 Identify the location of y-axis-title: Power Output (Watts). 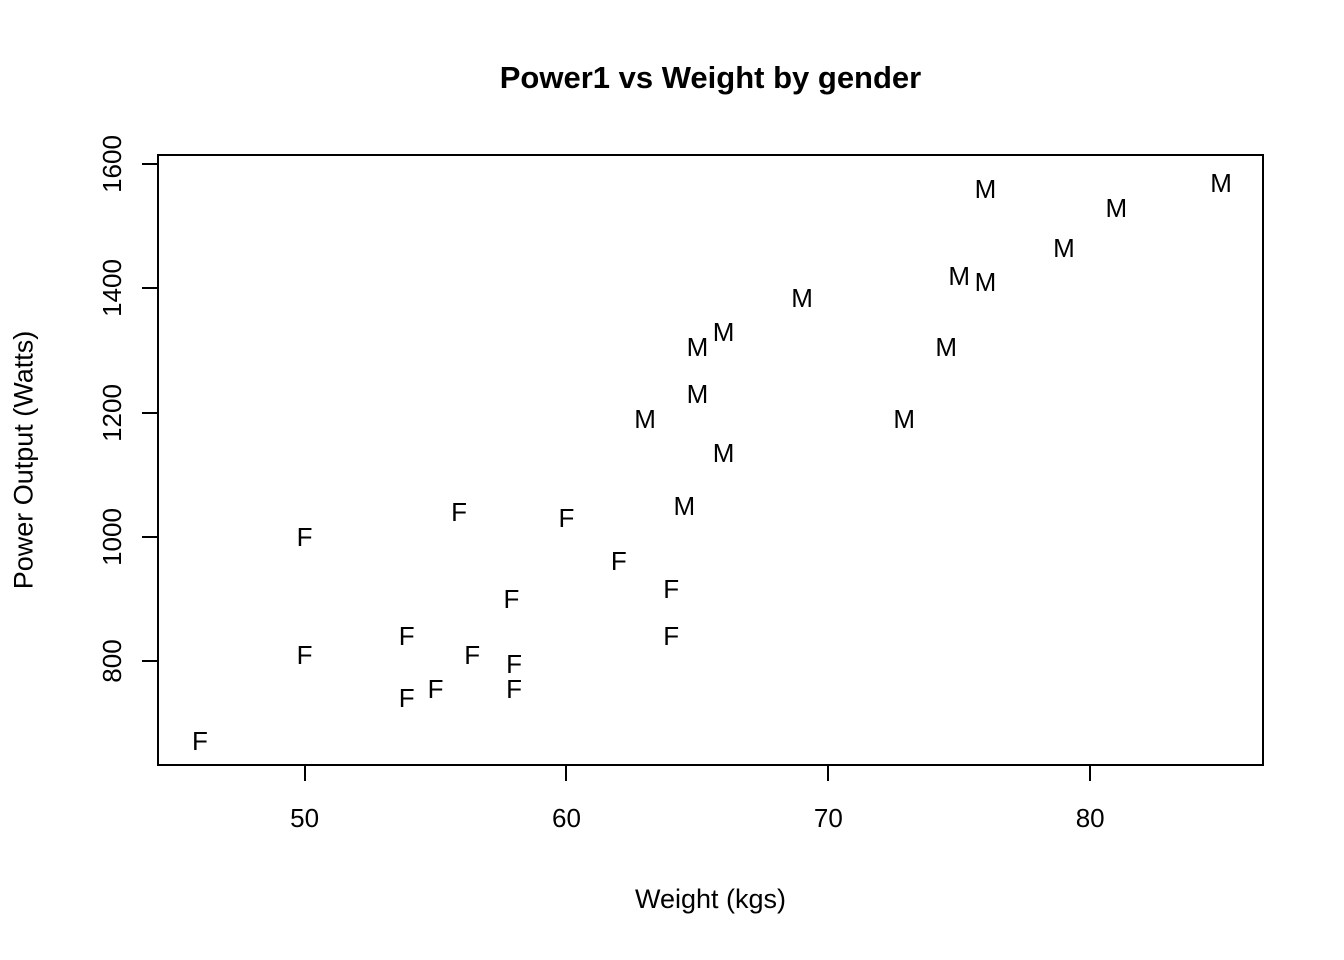
(23, 460).